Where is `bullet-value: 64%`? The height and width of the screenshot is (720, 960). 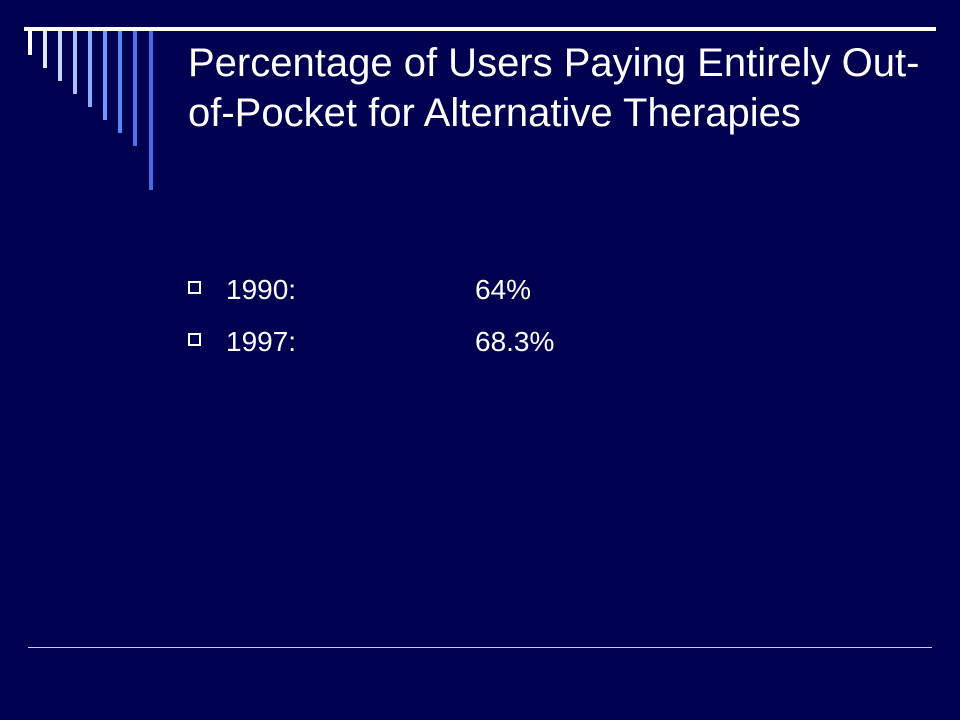 bullet-value: 64% is located at coordinates (503, 289).